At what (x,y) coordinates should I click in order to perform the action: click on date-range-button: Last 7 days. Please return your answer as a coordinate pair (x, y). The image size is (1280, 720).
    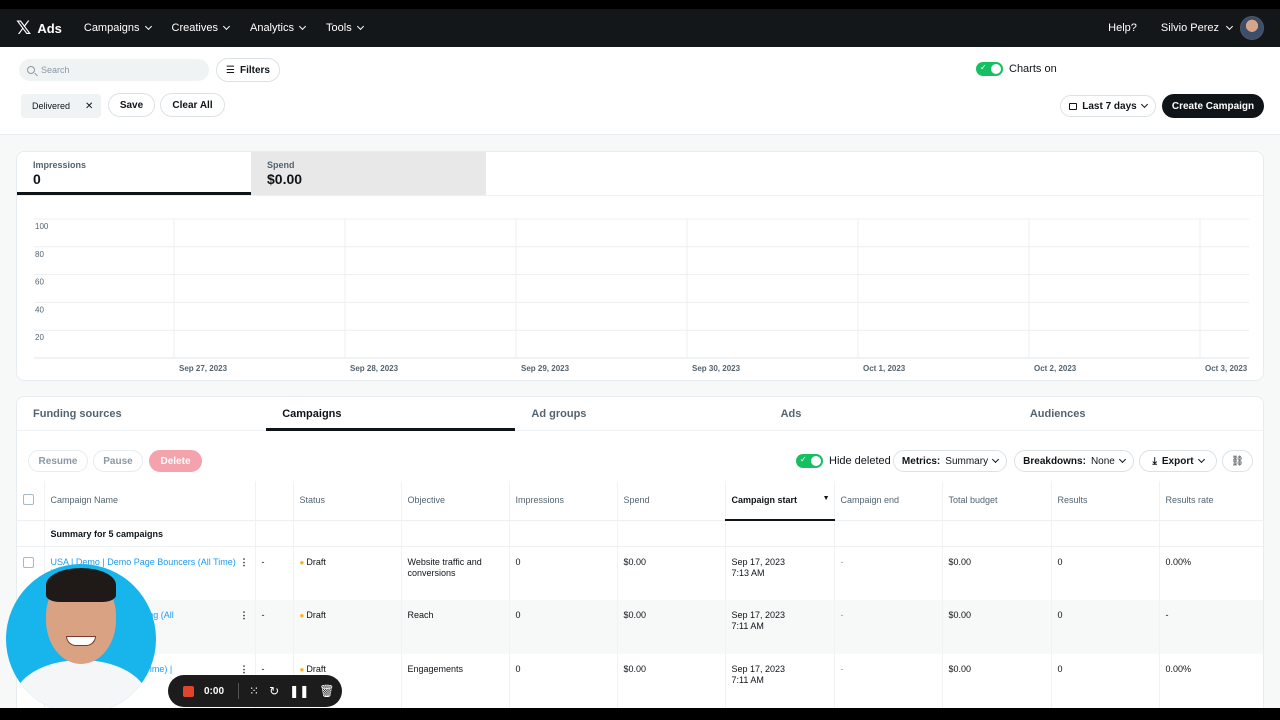
    Looking at the image, I should click on (1108, 106).